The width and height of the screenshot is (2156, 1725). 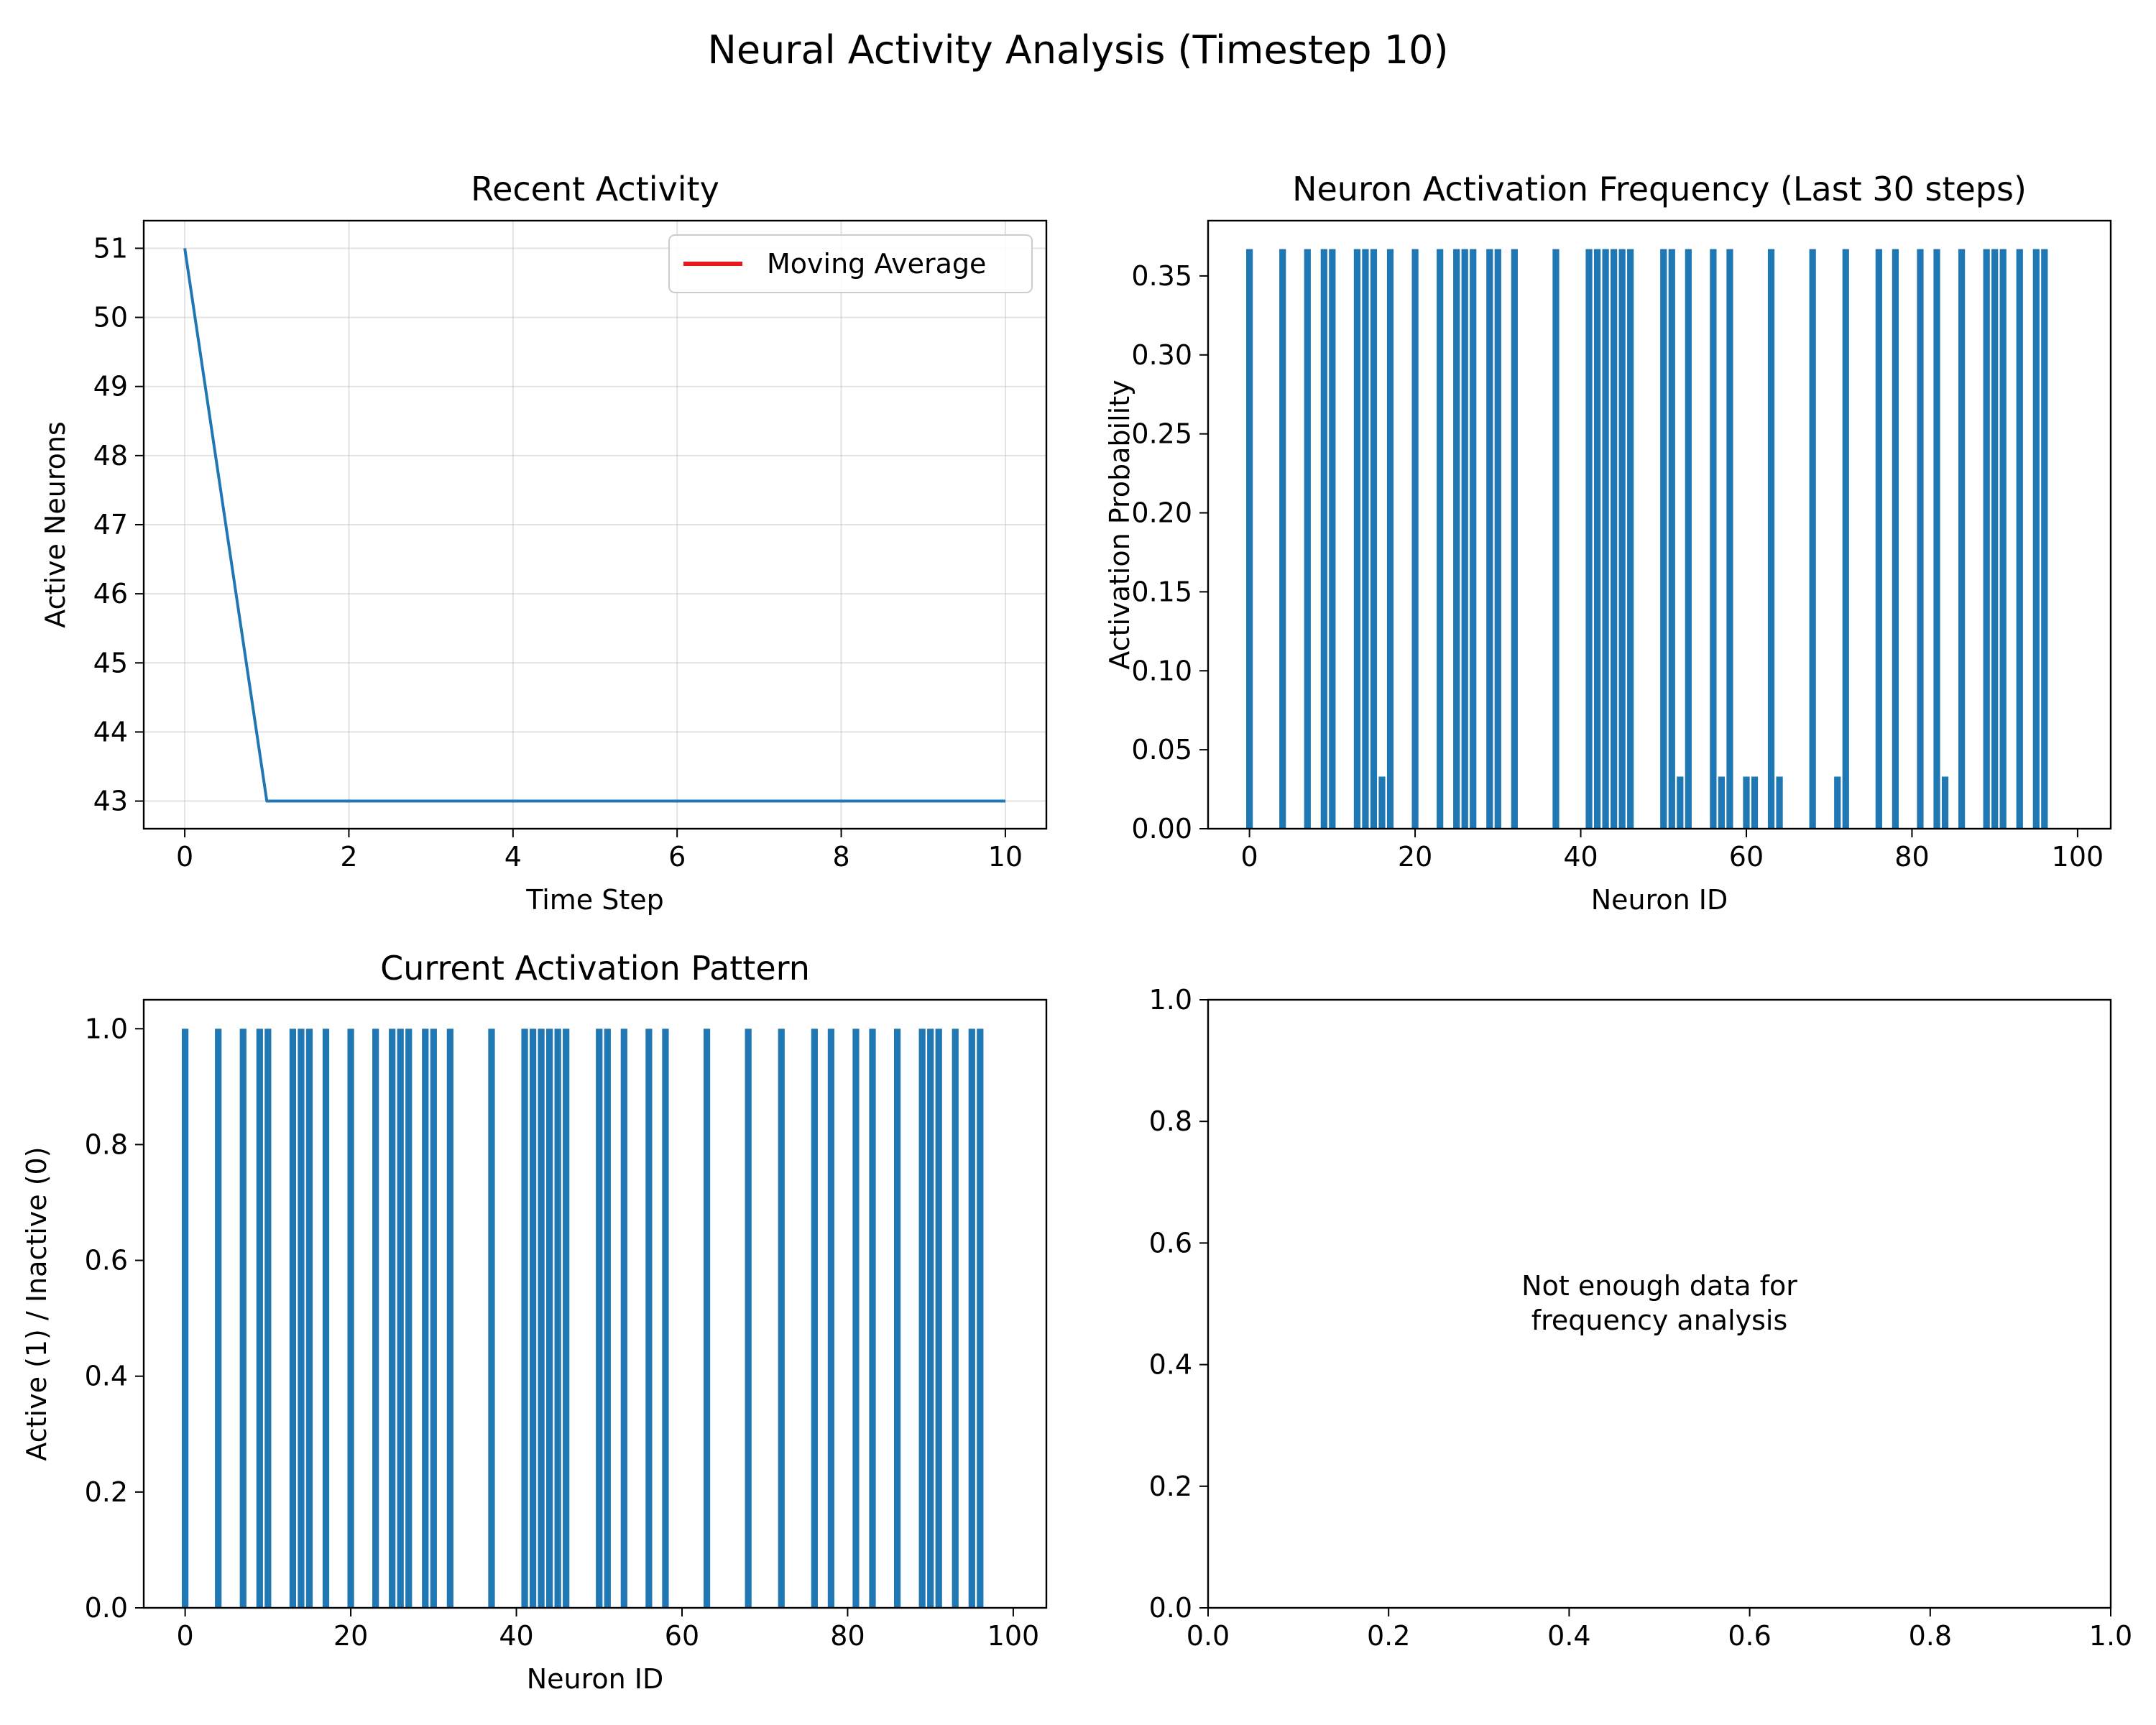 I want to click on x-tick-label: 0.4, so click(x=1568, y=1636).